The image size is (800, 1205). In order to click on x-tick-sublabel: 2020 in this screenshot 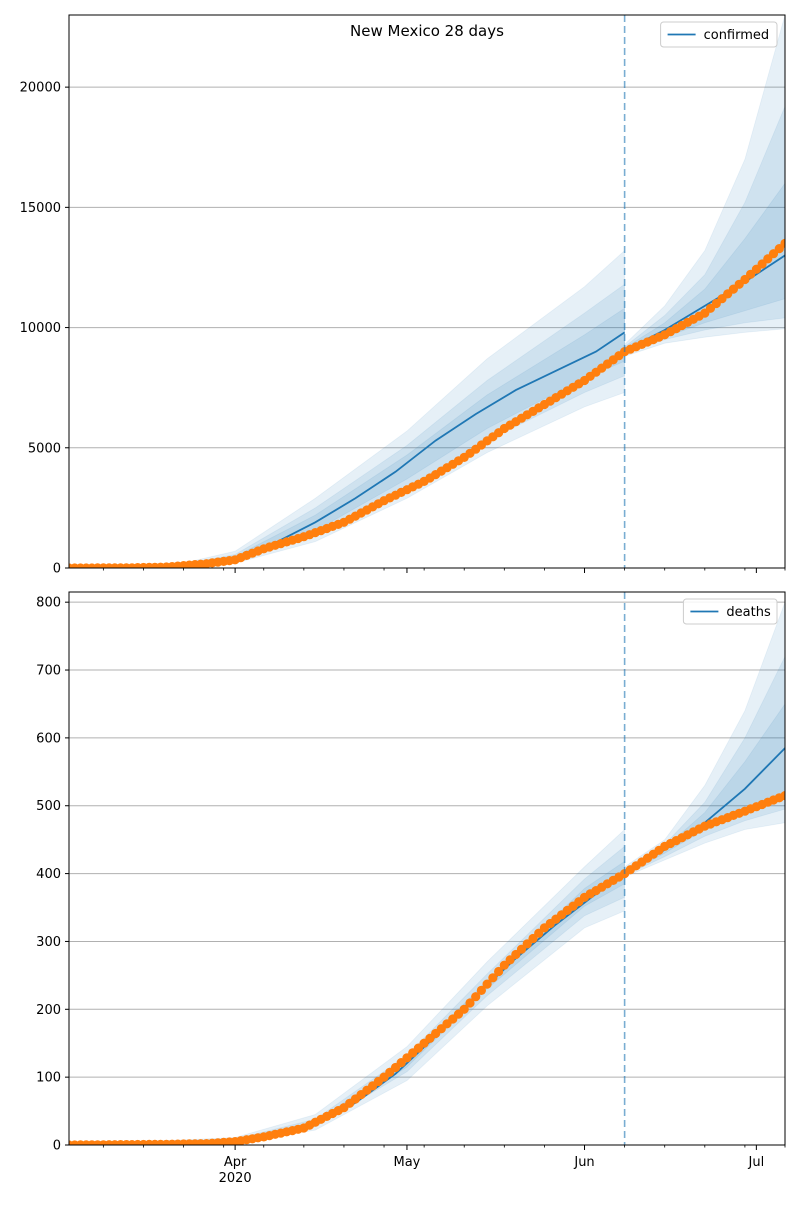, I will do `click(235, 1178)`.